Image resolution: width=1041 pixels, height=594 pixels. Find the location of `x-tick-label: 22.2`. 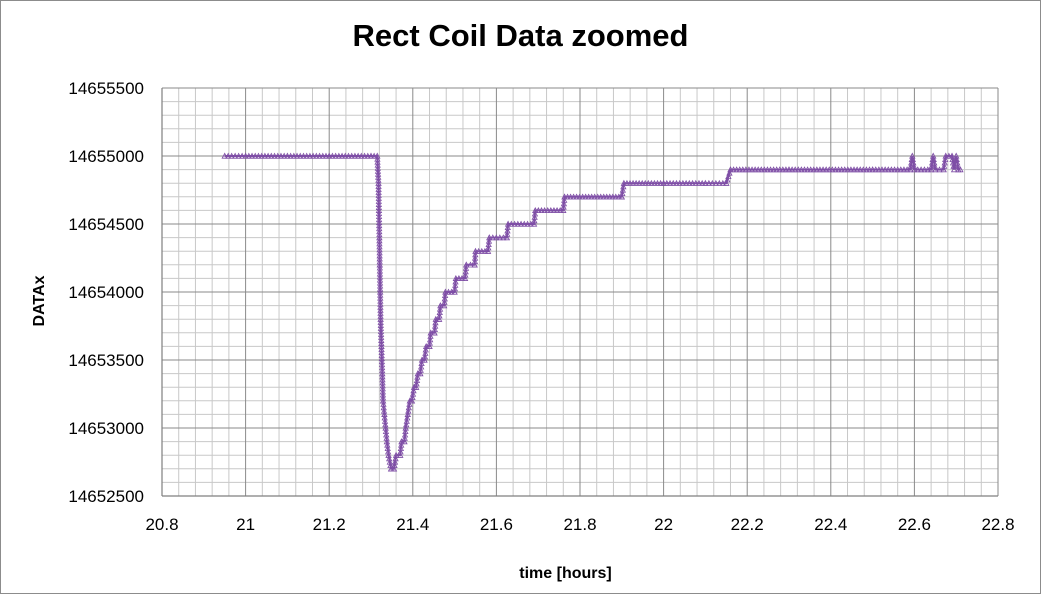

x-tick-label: 22.2 is located at coordinates (747, 524).